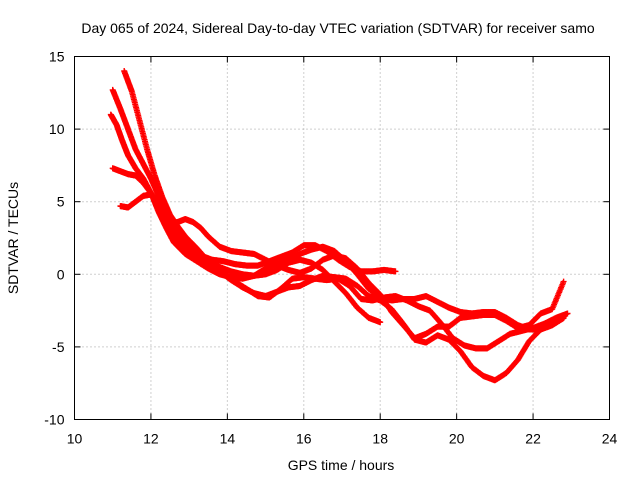 The height and width of the screenshot is (480, 640). Describe the element at coordinates (75, 439) in the screenshot. I see `x-tick-label: 10` at that location.